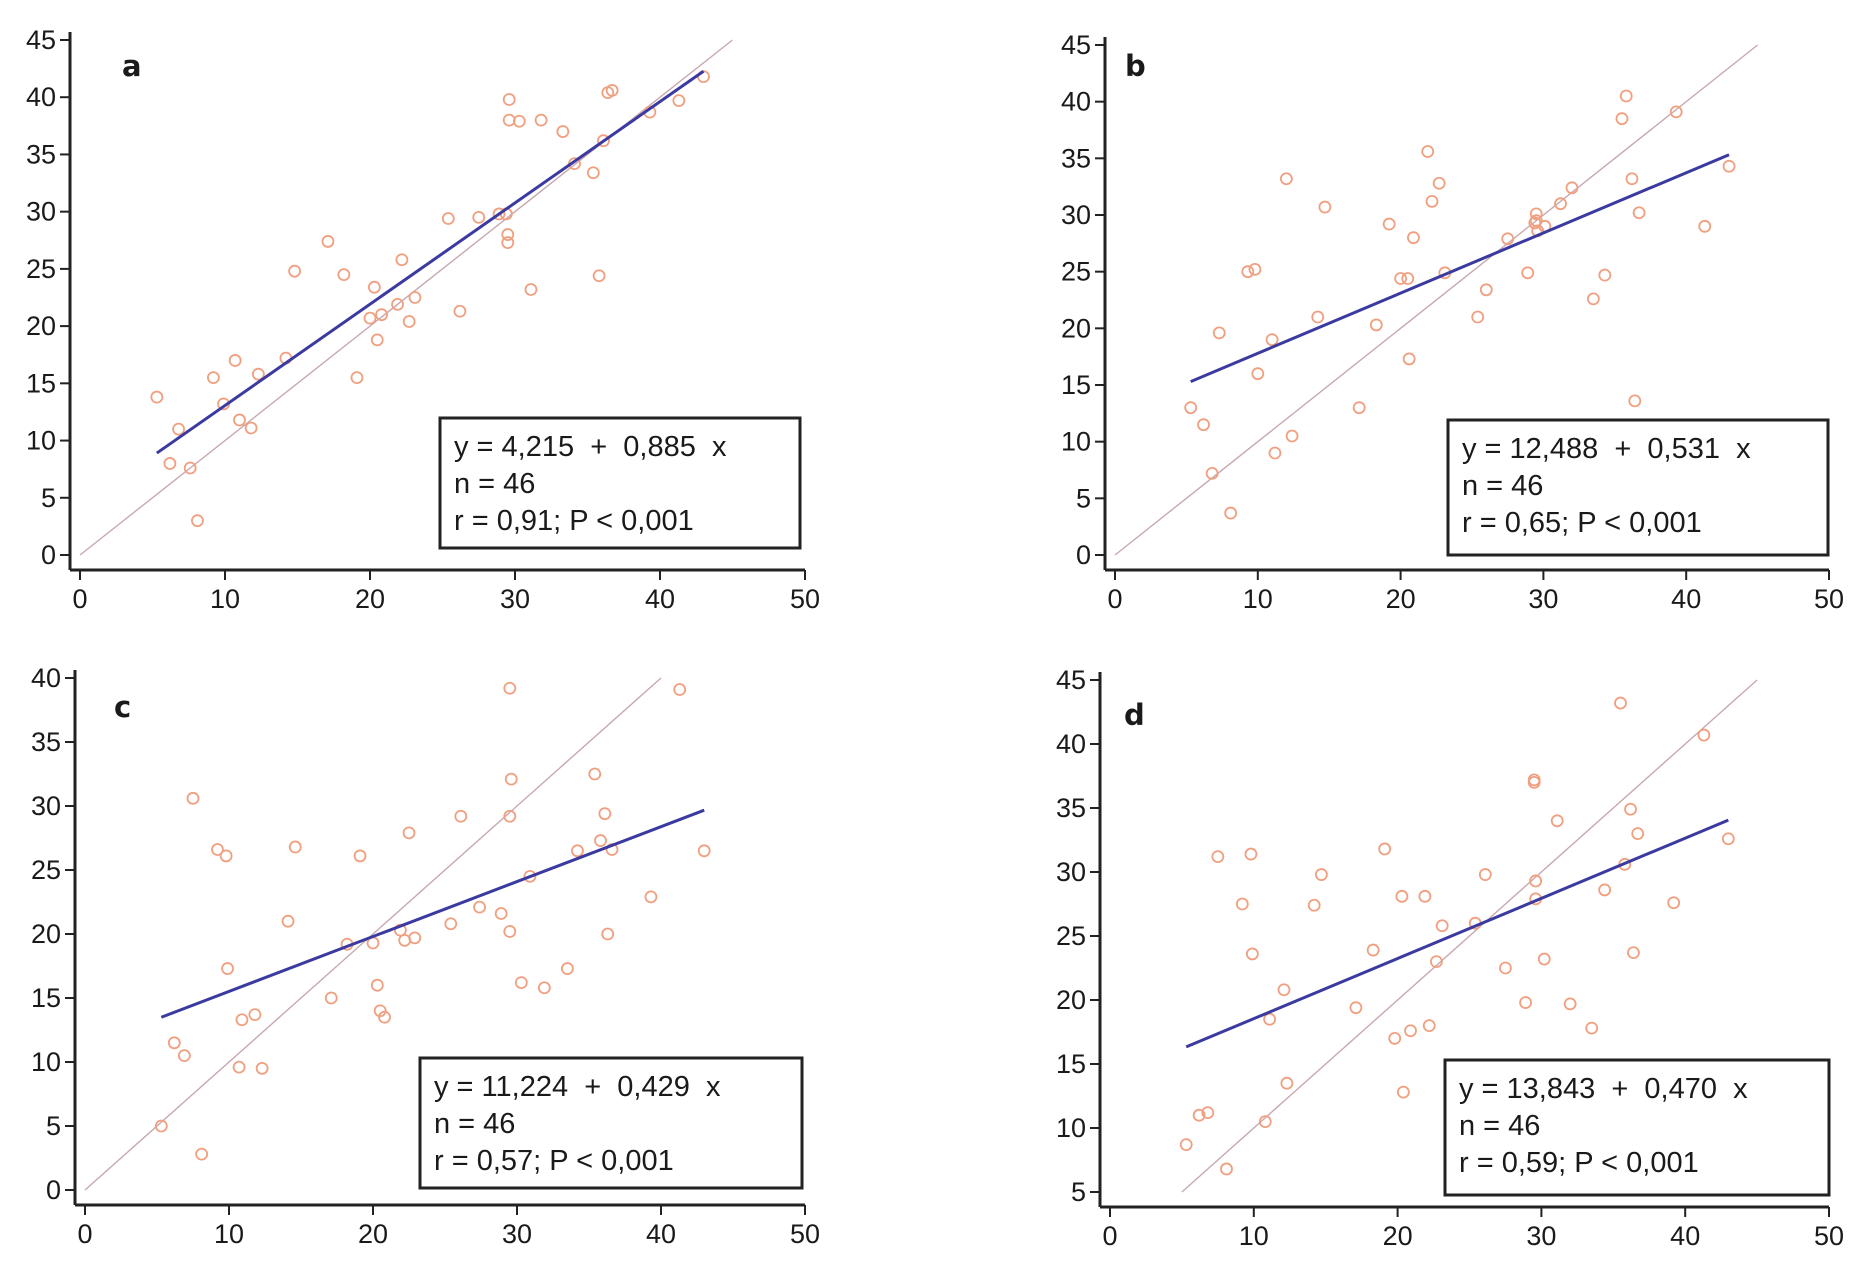 Image resolution: width=1868 pixels, height=1270 pixels. Describe the element at coordinates (1603, 1089) in the screenshot. I see `stats-line: y = 13,843 + 0,470 x` at that location.